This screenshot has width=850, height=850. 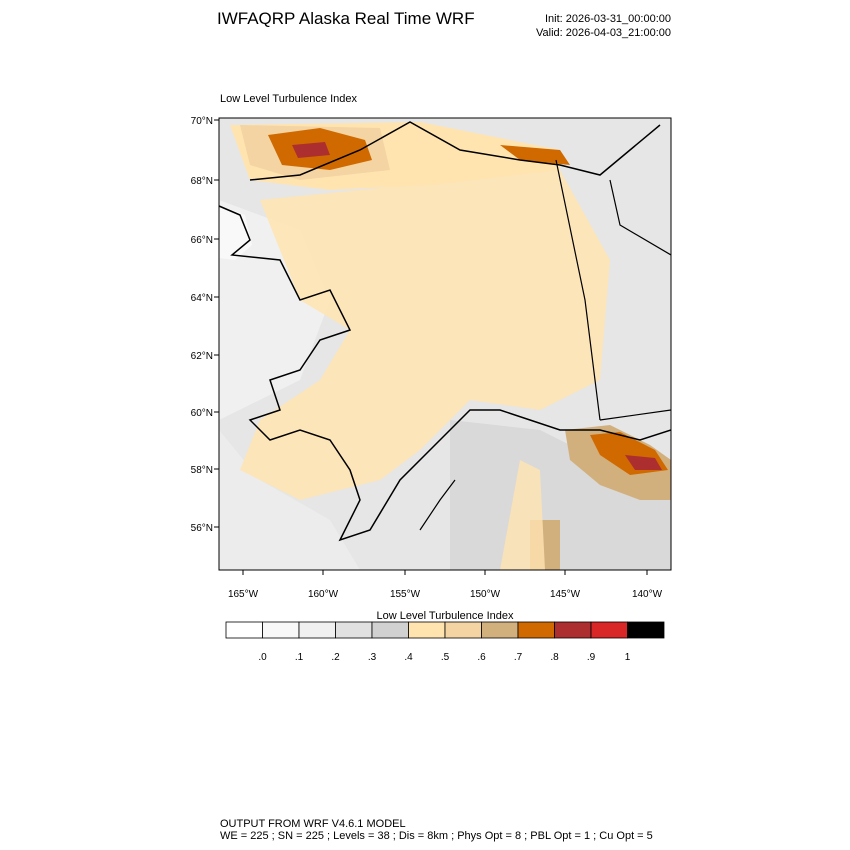 What do you see at coordinates (591, 657) in the screenshot?
I see `colorbar-label: .9` at bounding box center [591, 657].